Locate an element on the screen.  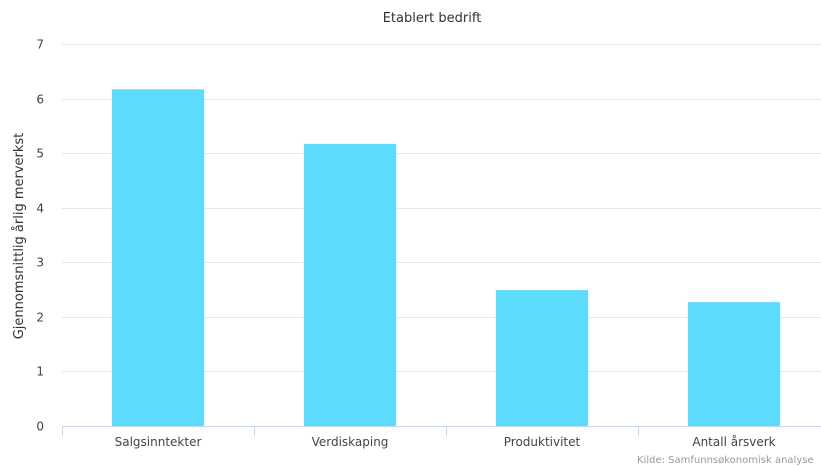
credits-text: Kilde: Samfunnsøkonomisk analyse is located at coordinates (725, 460).